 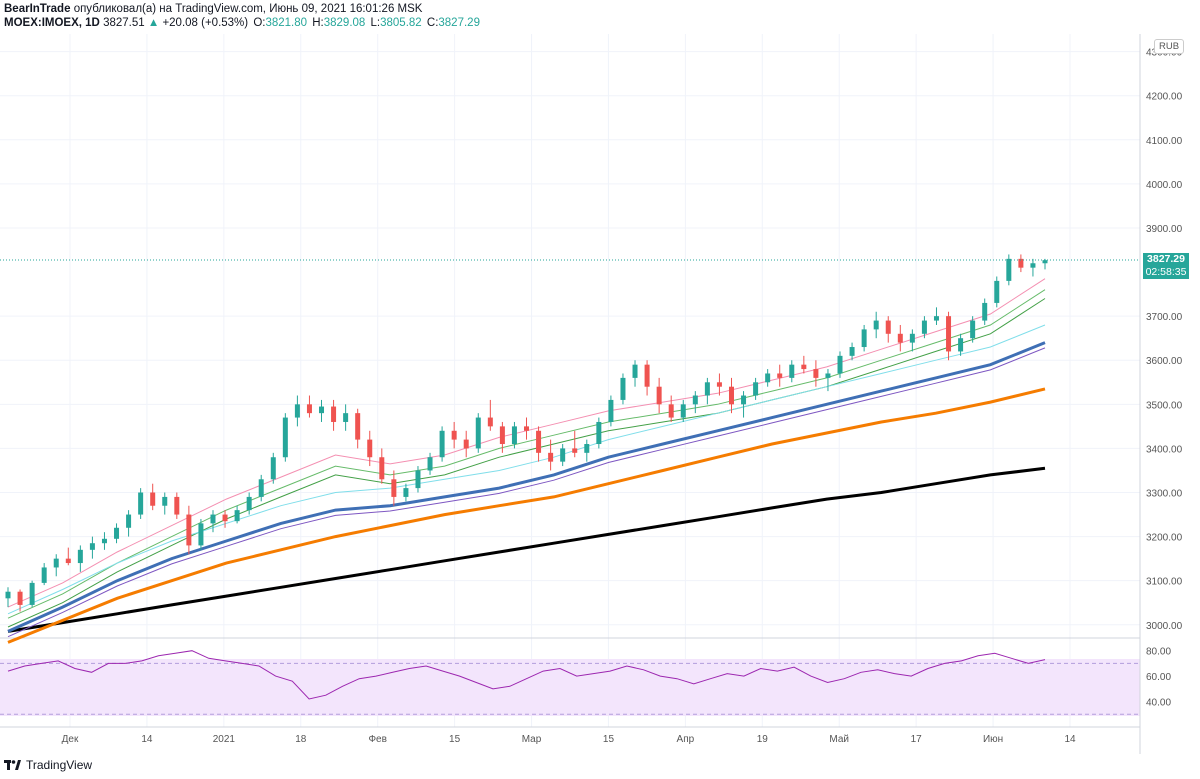 I want to click on rsi-line, so click(x=526, y=675).